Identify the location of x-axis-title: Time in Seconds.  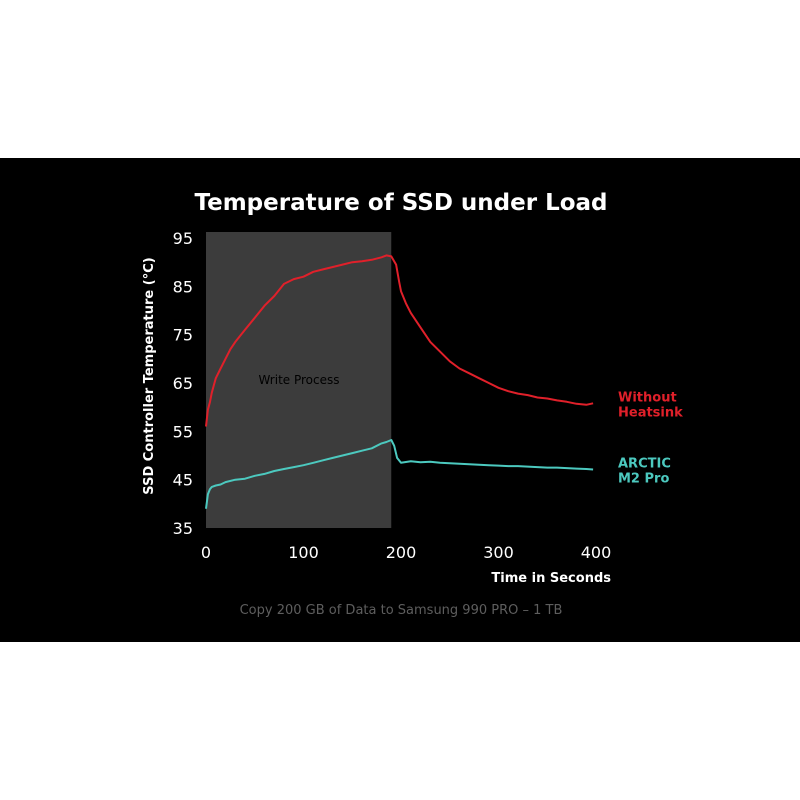
(551, 578).